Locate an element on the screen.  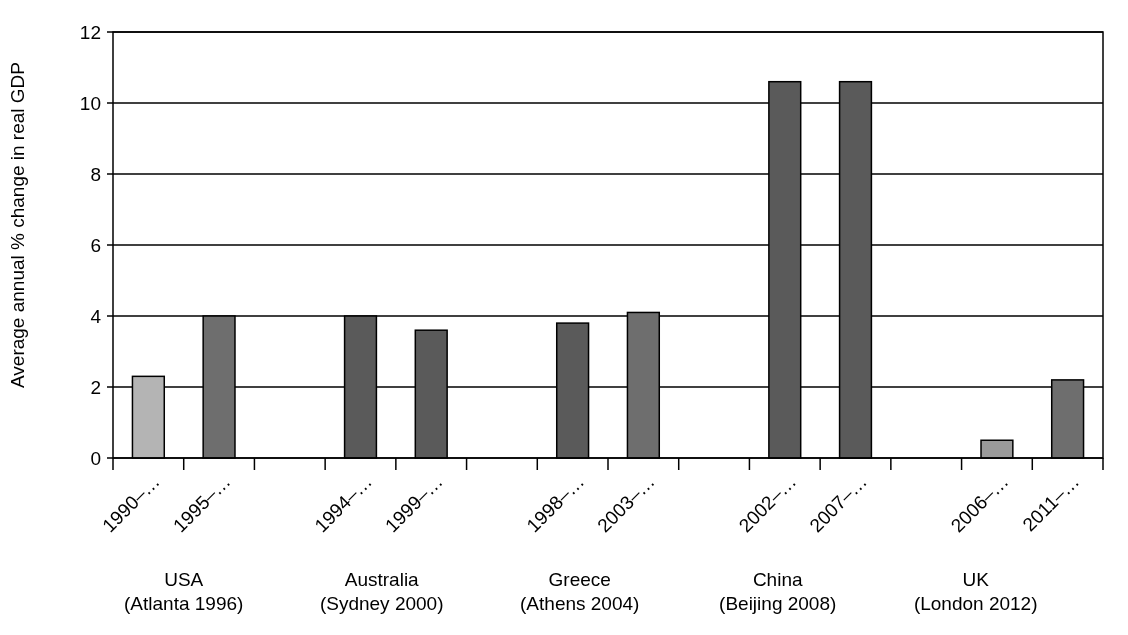
y-tick-label: 0 is located at coordinates (95, 458).